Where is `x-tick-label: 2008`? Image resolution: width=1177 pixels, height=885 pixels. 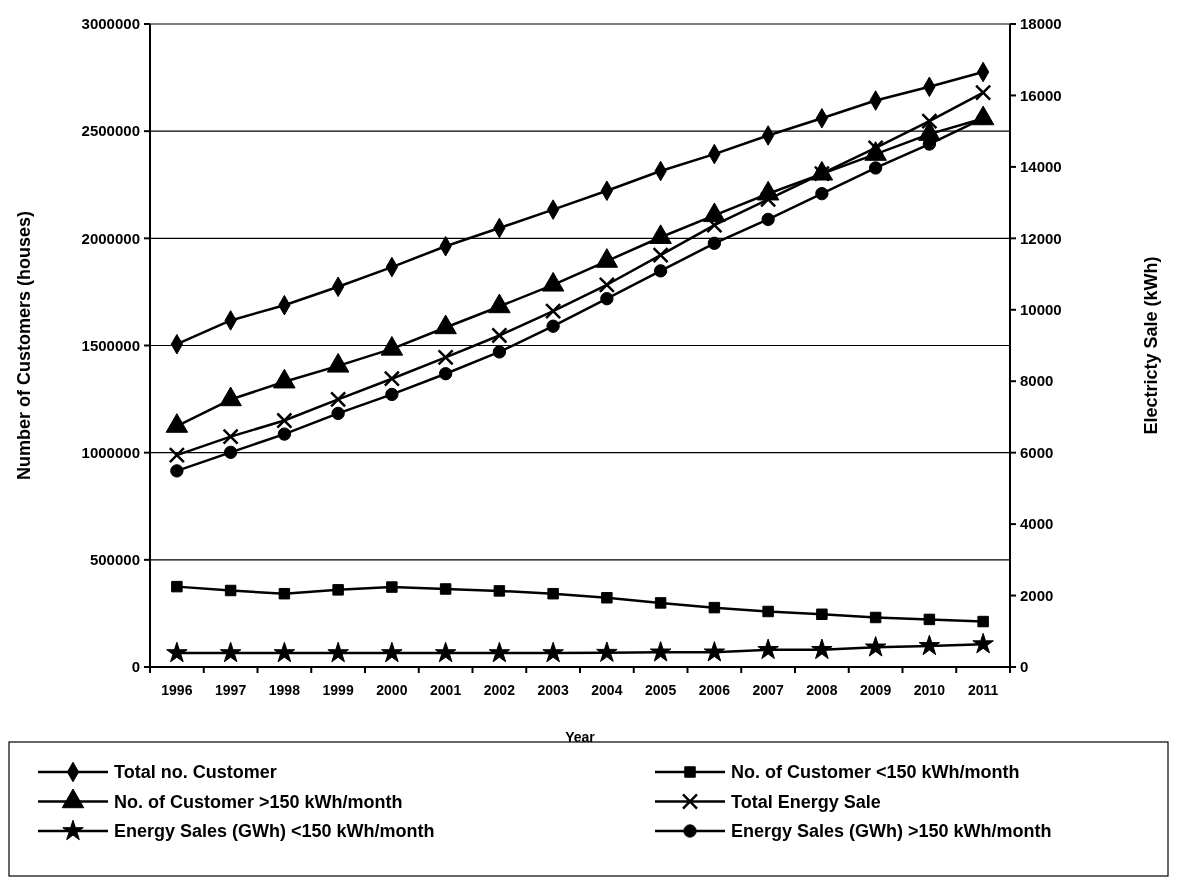 x-tick-label: 2008 is located at coordinates (822, 690).